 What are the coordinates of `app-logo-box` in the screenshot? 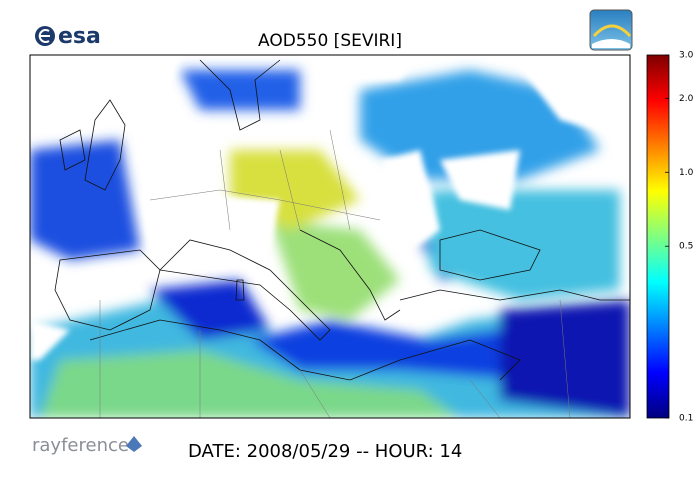 It's located at (611, 30).